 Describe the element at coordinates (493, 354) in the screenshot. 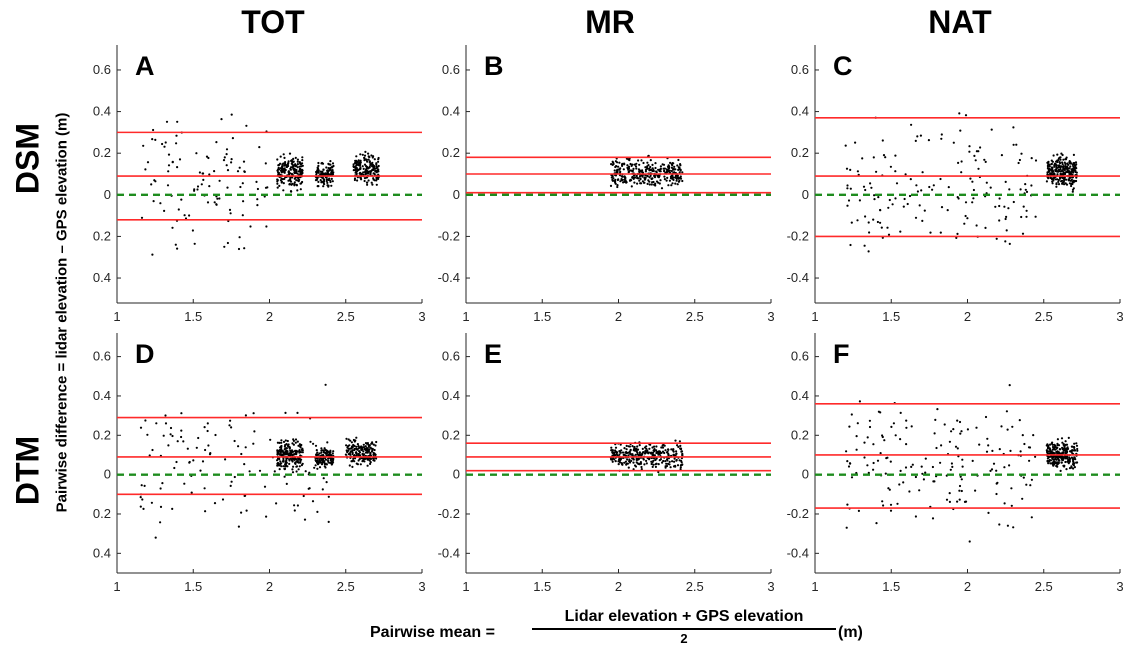

I see `panel-e-label: E` at that location.